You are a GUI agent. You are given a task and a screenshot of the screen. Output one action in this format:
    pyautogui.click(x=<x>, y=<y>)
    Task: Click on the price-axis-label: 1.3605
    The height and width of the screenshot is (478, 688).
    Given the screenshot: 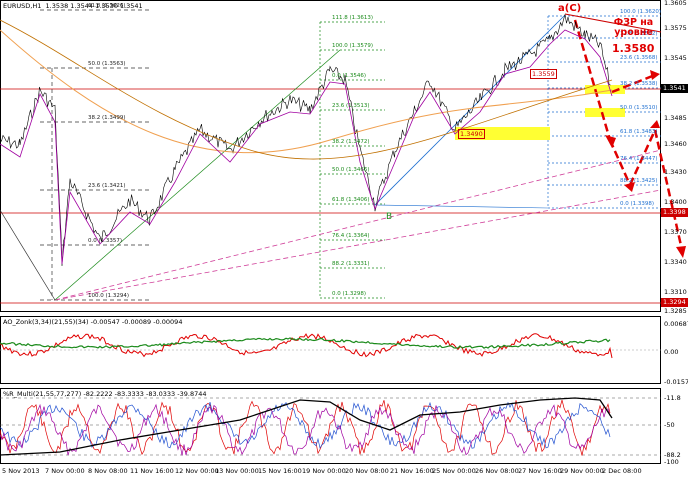 What is the action you would take?
    pyautogui.click(x=675, y=3)
    